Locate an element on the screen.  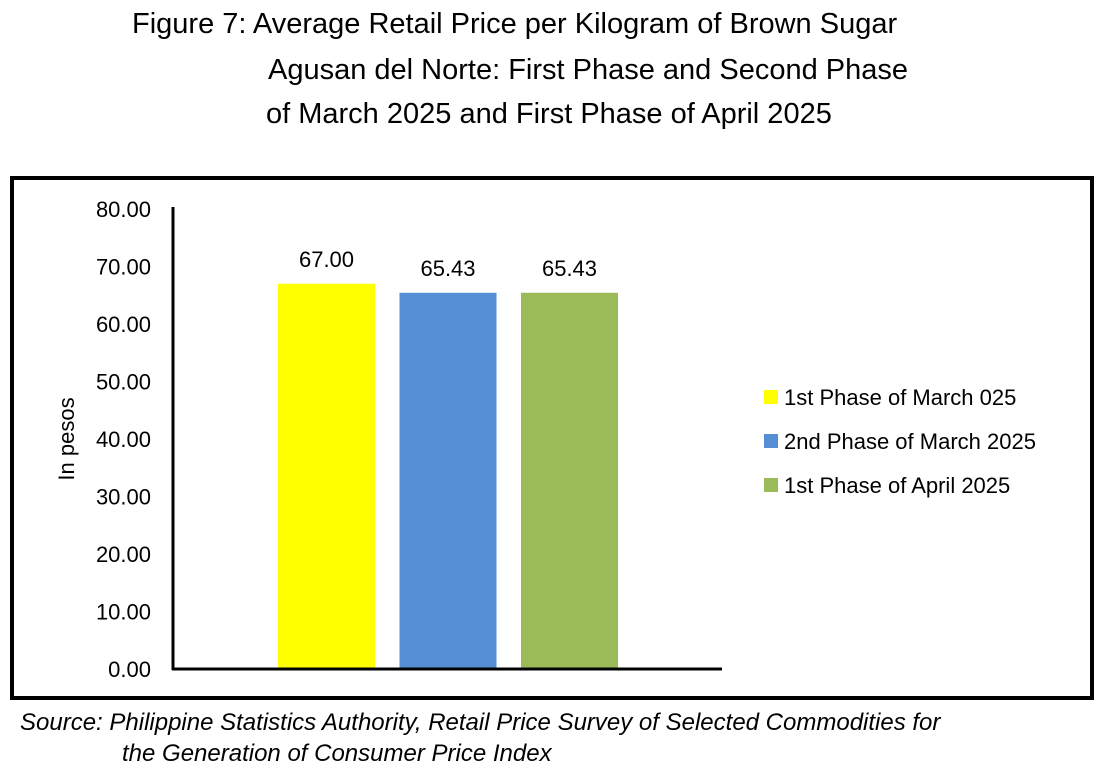
y-tick-label: 50.00 is located at coordinates (123, 382).